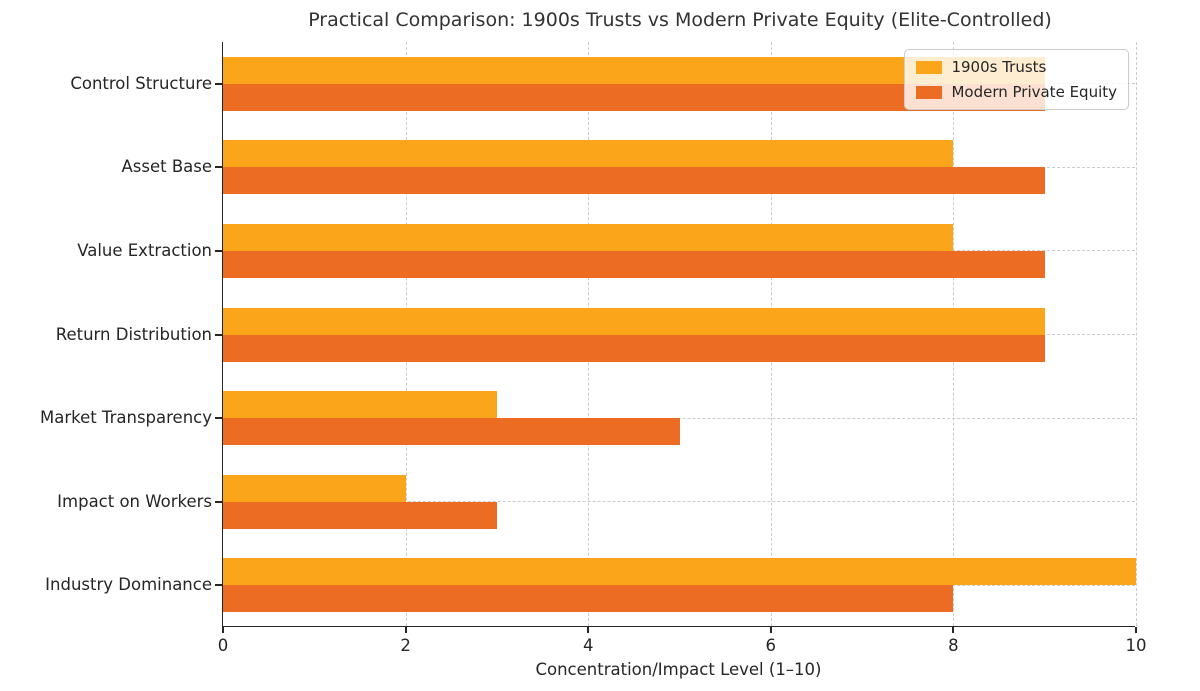 This screenshot has width=1200, height=691. I want to click on y-tick-value-extraction, so click(218, 250).